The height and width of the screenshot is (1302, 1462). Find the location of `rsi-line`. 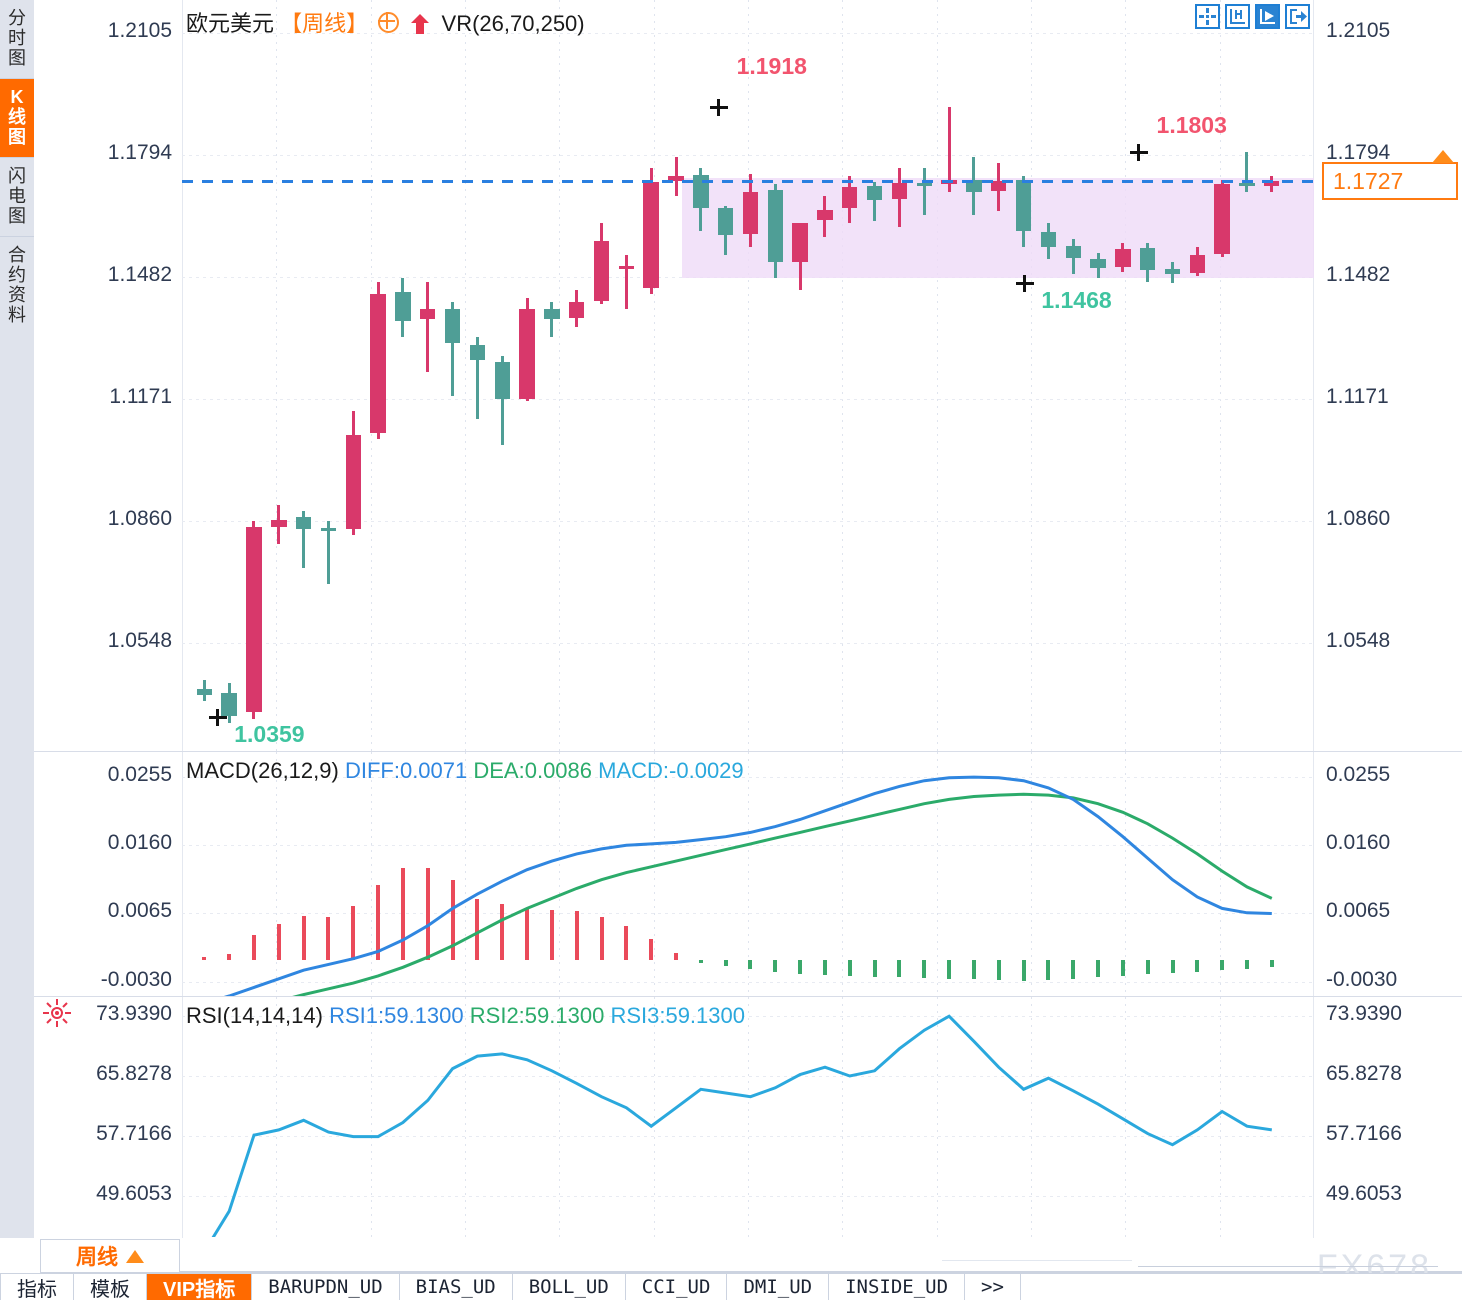

rsi-line is located at coordinates (742, 1125).